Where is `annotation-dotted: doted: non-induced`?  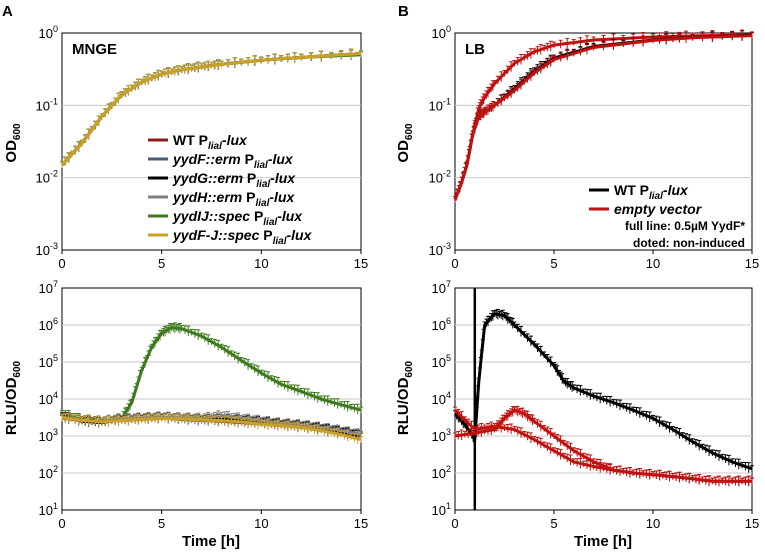
annotation-dotted: doted: non-induced is located at coordinates (689, 243).